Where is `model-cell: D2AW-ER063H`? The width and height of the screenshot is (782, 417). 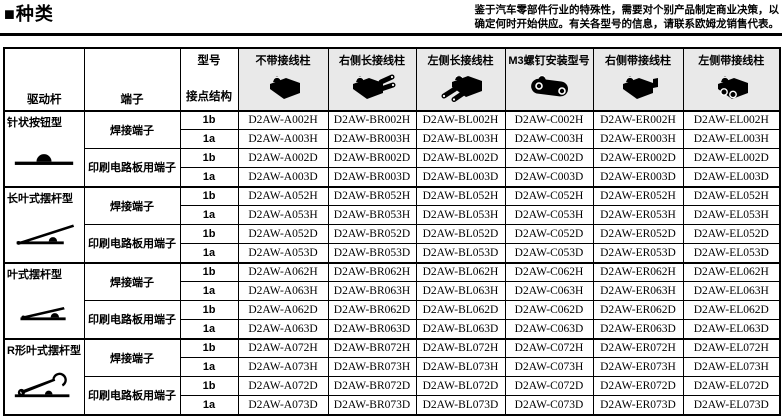
model-cell: D2AW-ER063H is located at coordinates (638, 291).